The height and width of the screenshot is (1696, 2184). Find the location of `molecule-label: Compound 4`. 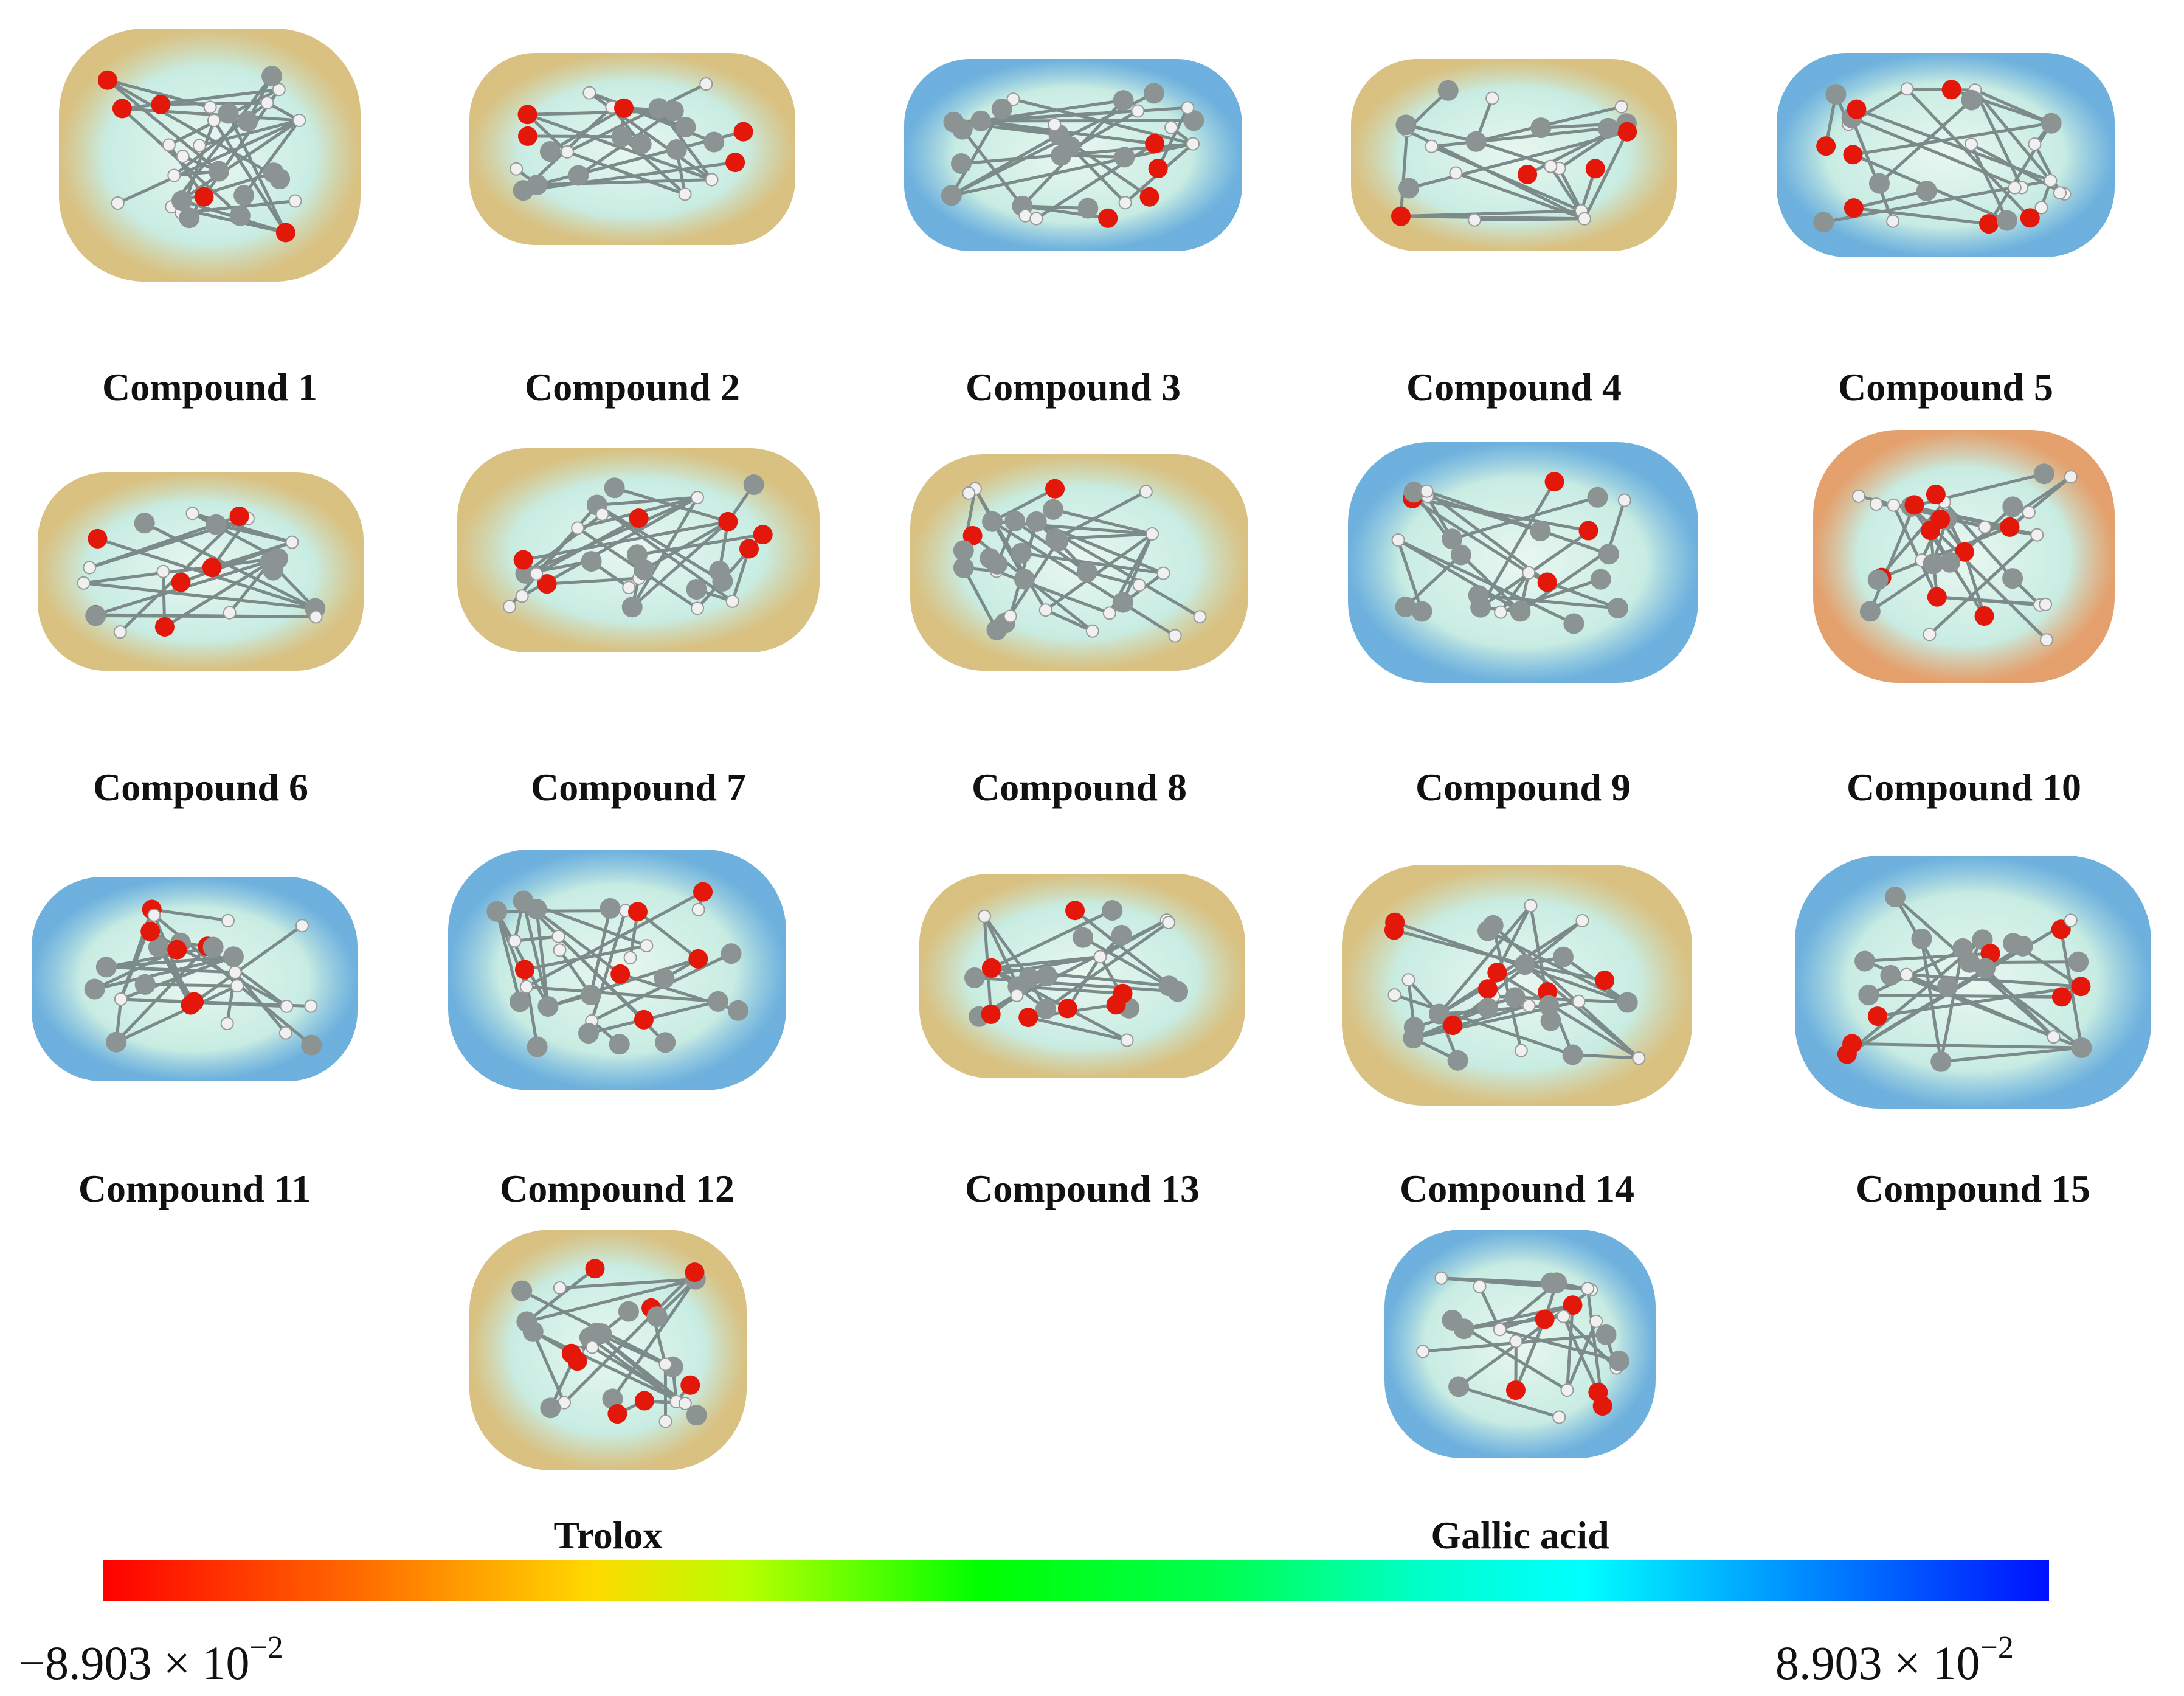

molecule-label: Compound 4 is located at coordinates (1514, 387).